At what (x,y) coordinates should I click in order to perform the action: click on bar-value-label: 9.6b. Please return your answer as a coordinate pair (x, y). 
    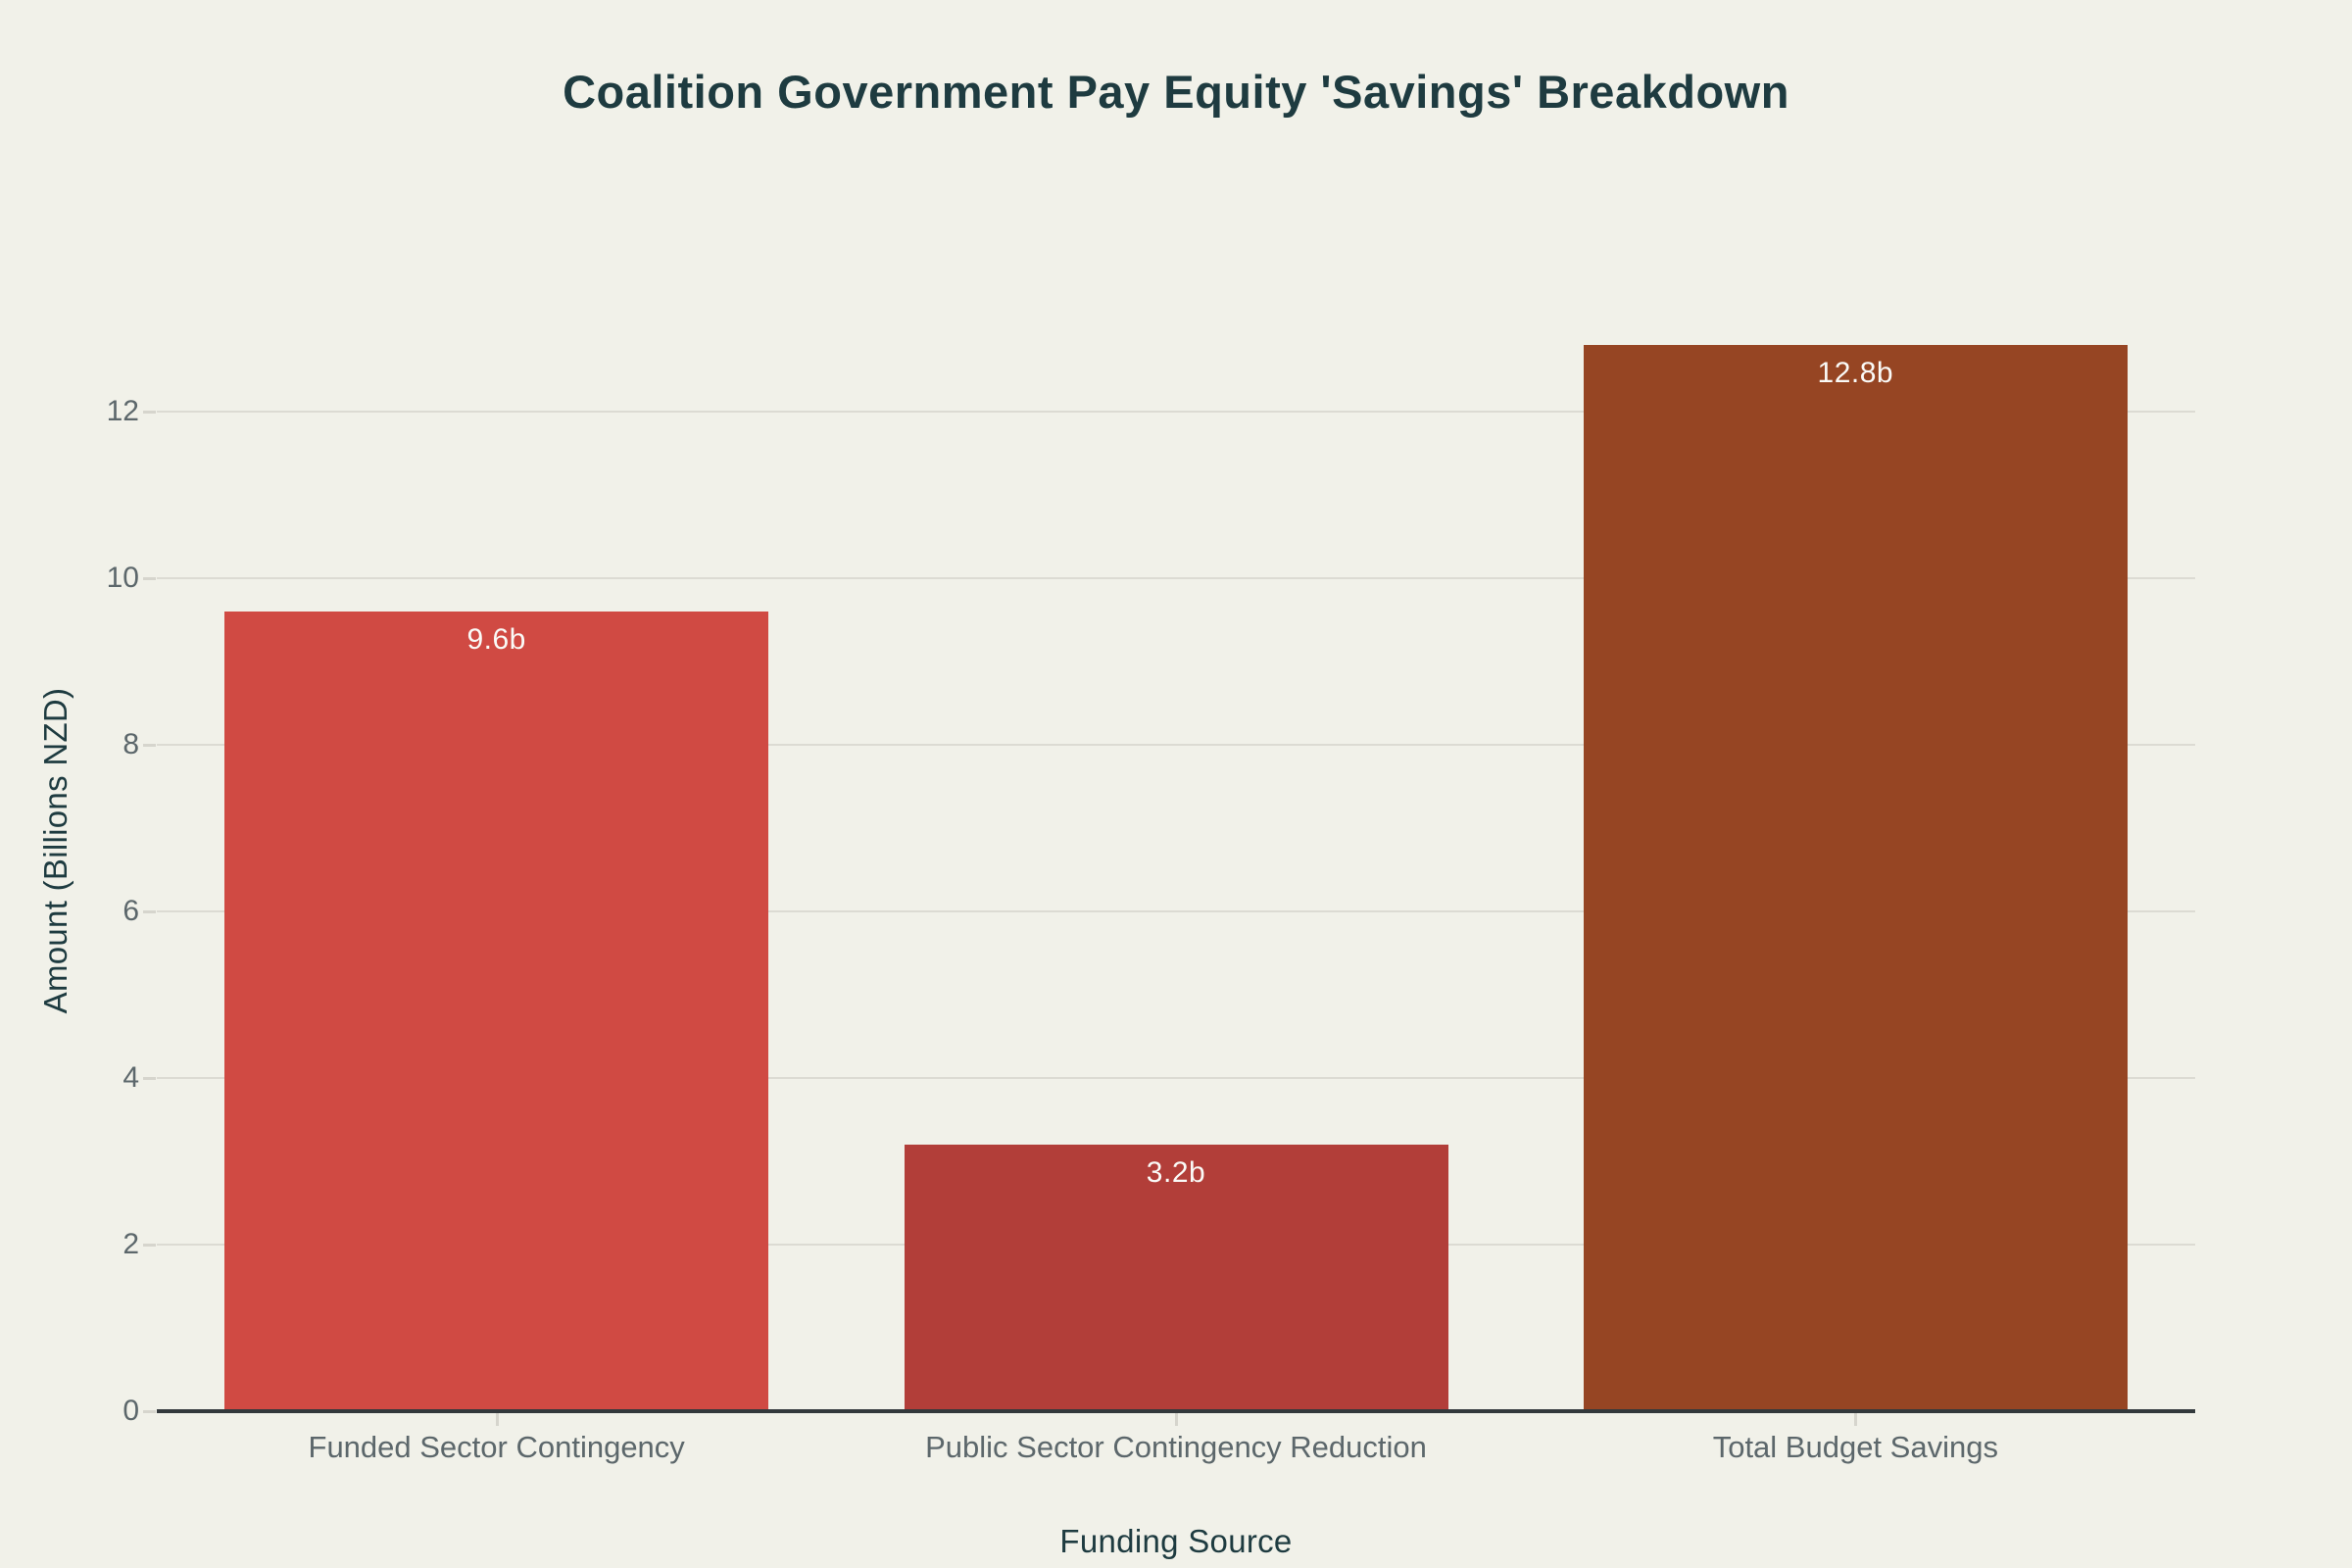
    Looking at the image, I should click on (496, 639).